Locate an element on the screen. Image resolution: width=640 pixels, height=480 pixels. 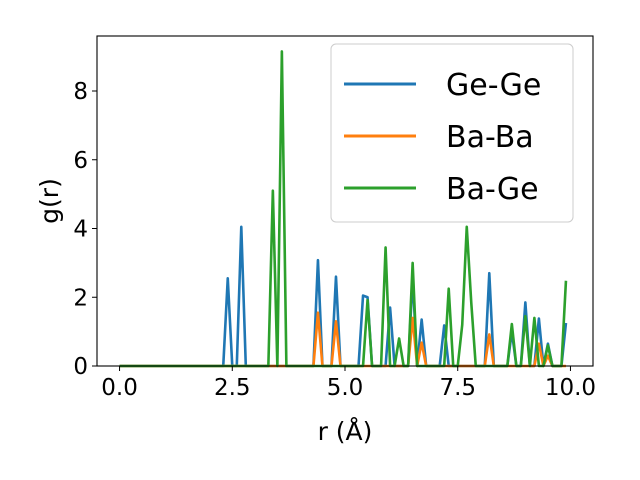
x-axis-label: r (Å) is located at coordinates (345, 431).